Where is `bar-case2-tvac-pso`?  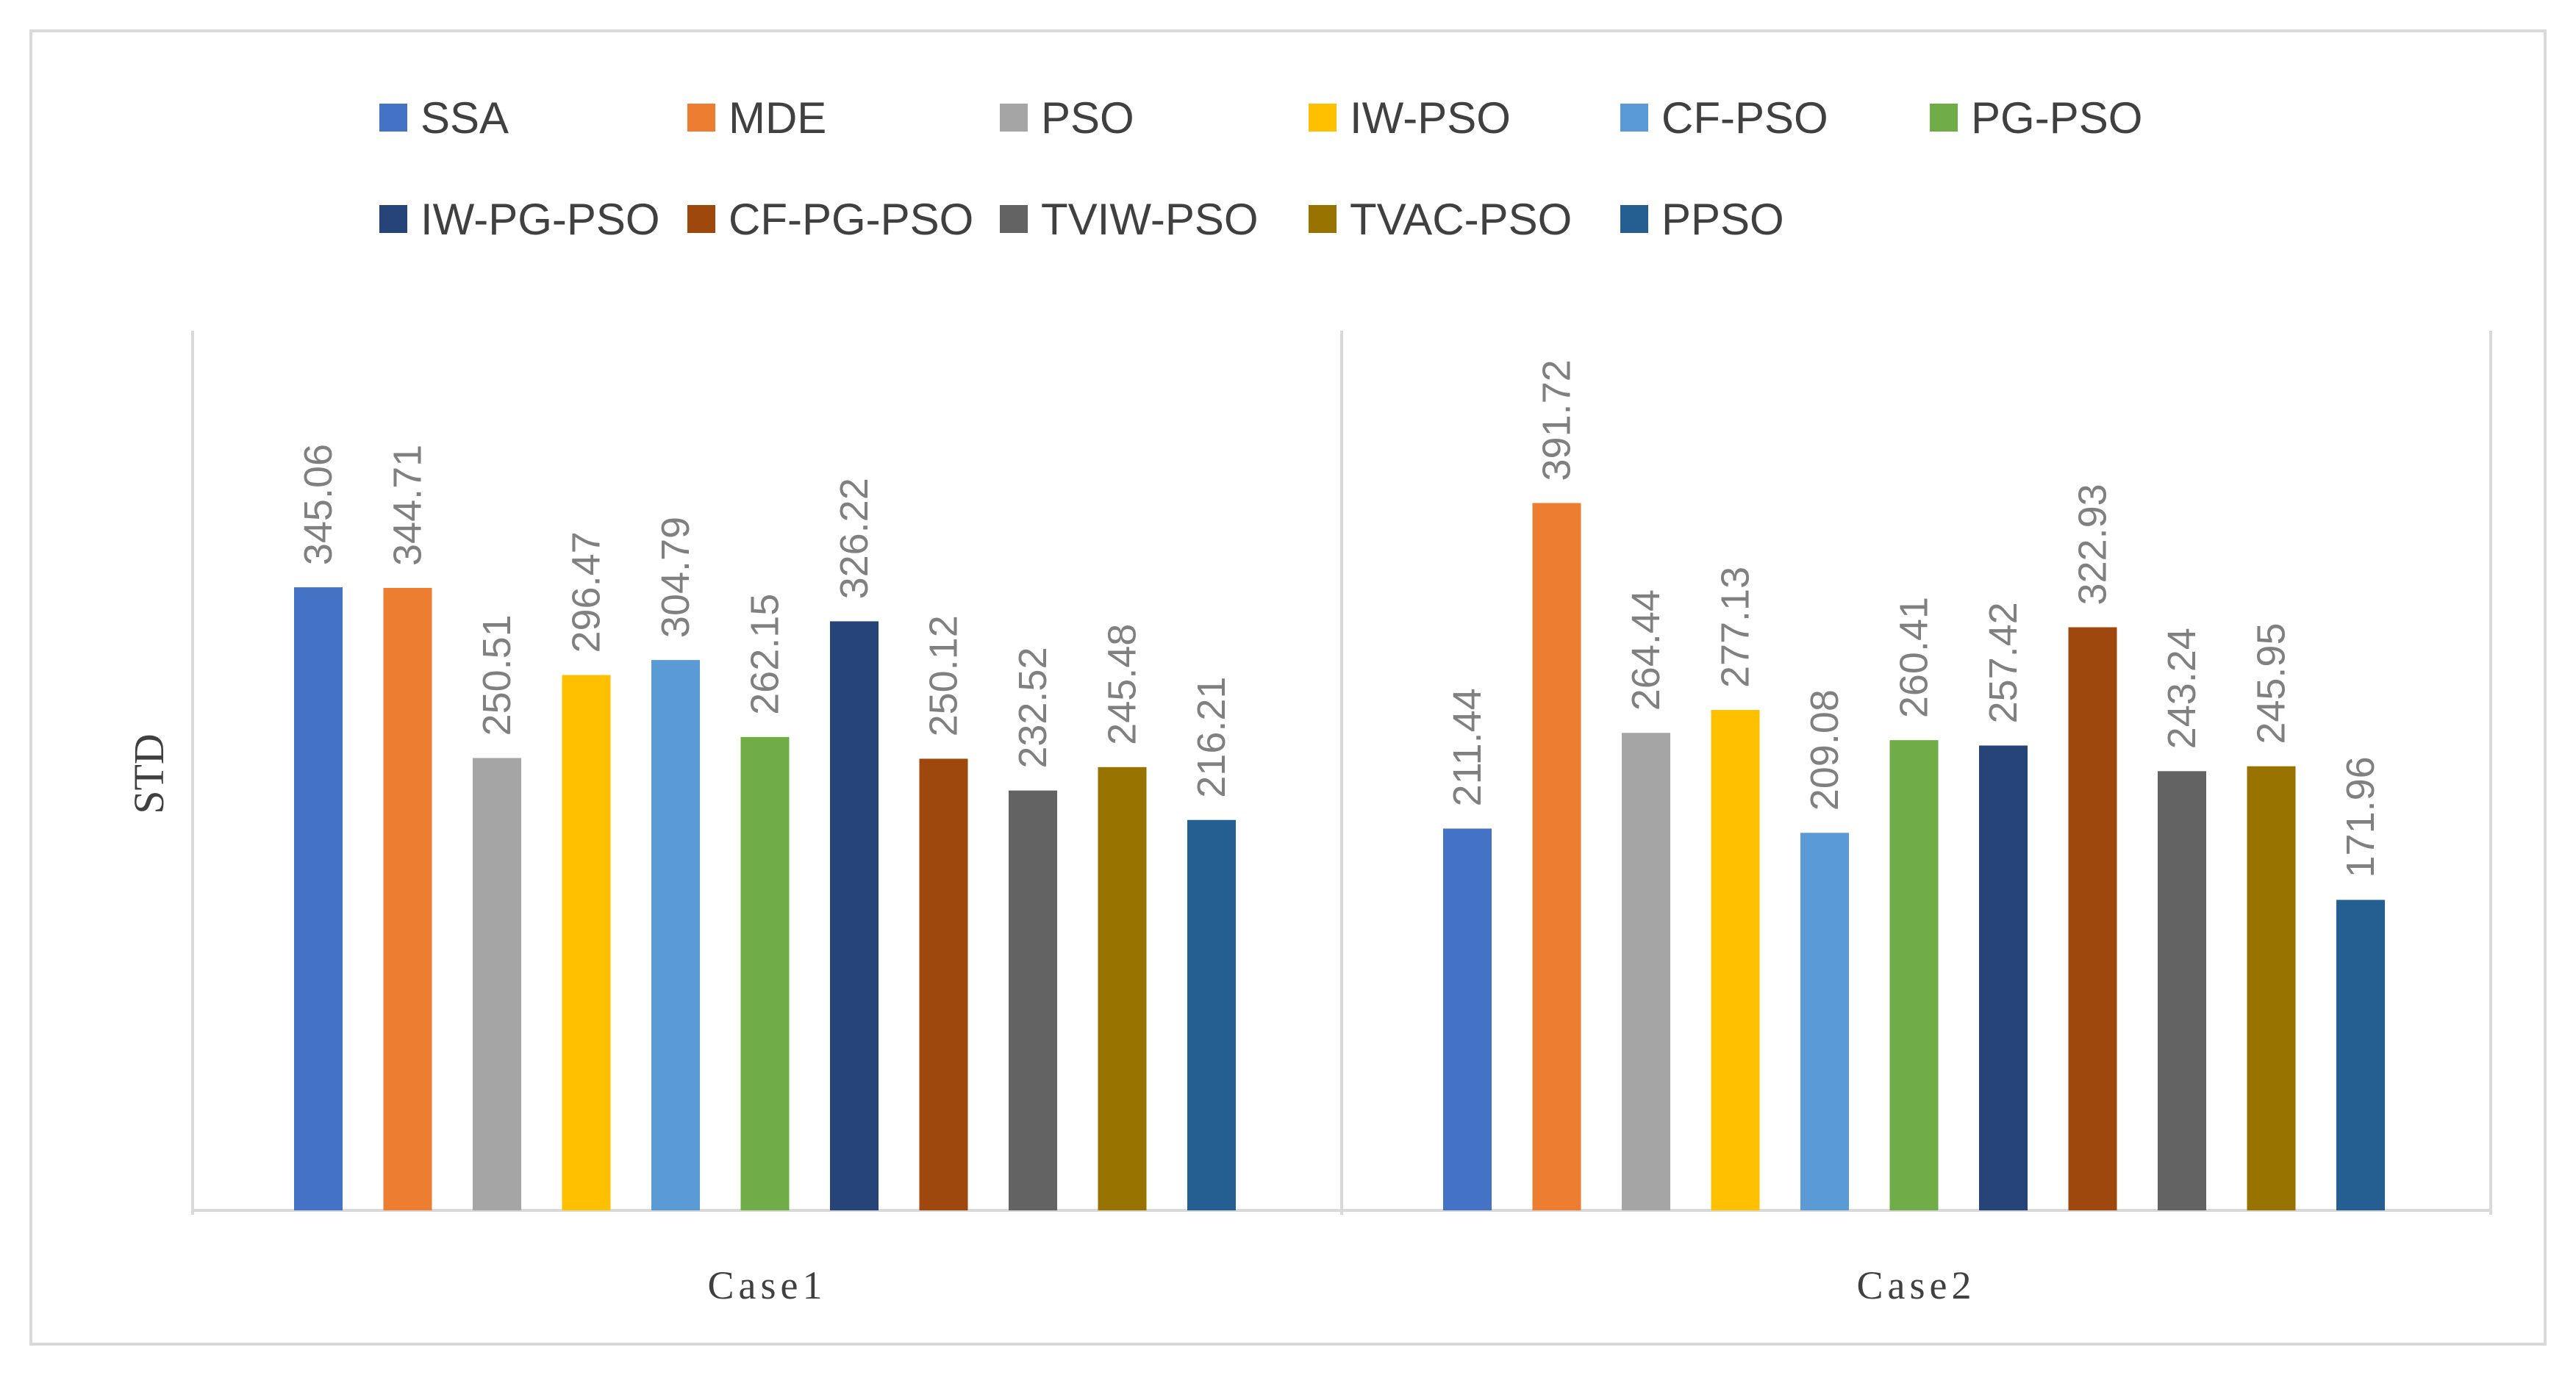 bar-case2-tvac-pso is located at coordinates (2271, 988).